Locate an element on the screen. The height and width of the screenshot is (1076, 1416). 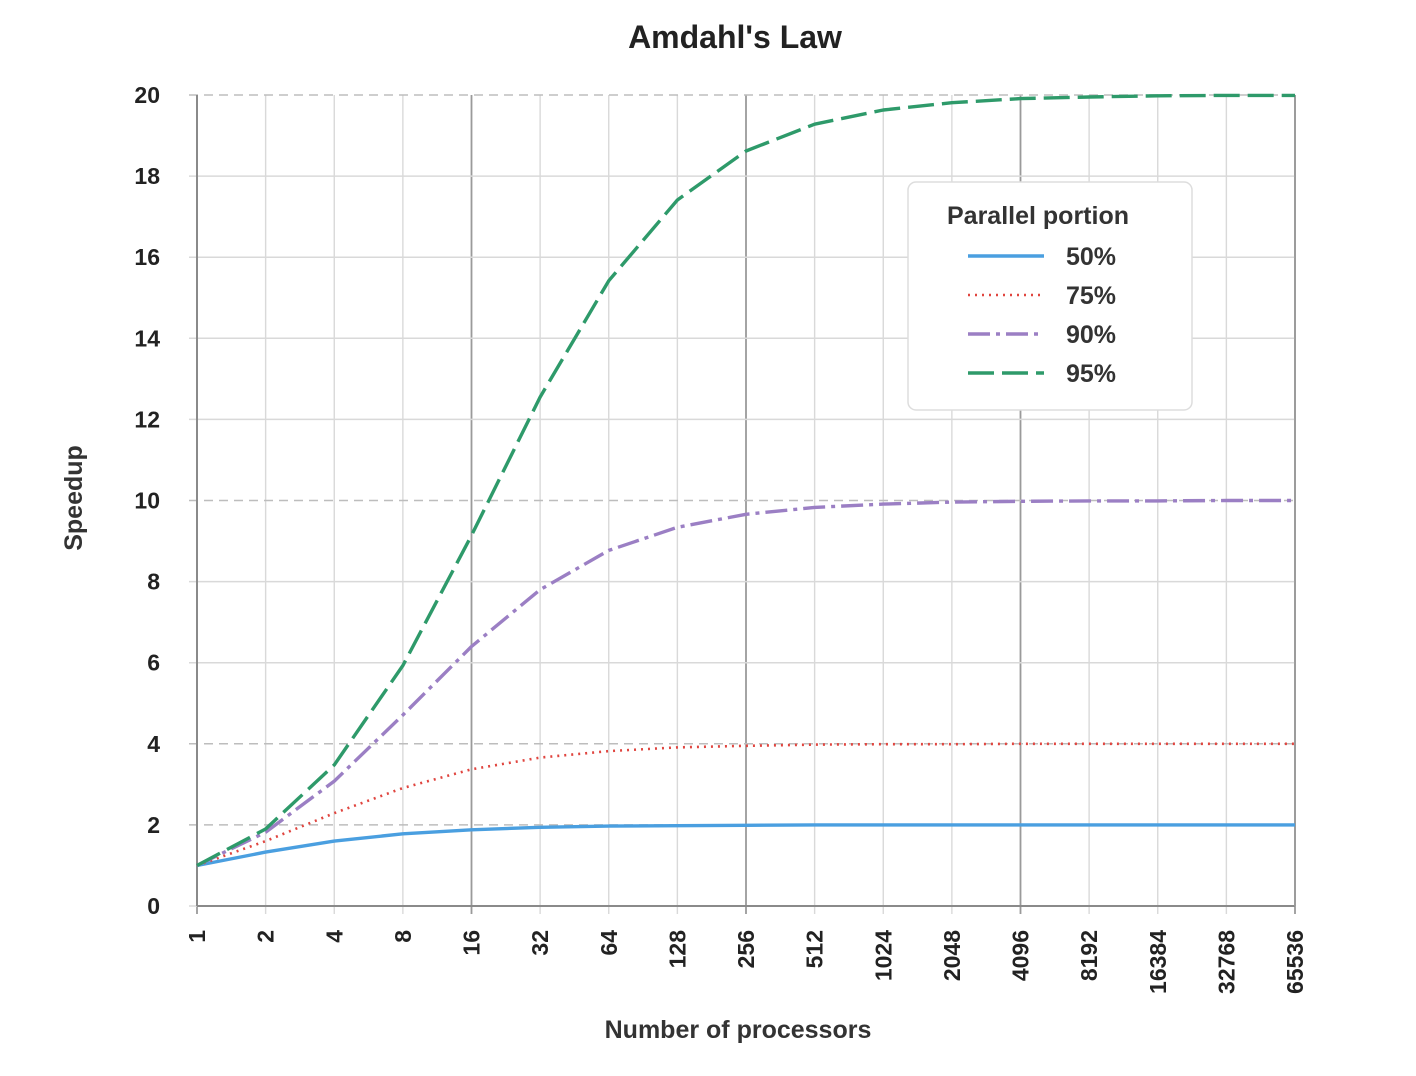
x-tick-label: 8192 is located at coordinates (1089, 955).